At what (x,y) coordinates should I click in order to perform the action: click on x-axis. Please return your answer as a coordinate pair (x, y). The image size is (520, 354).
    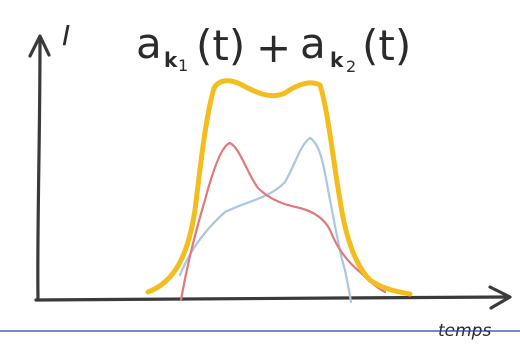
    Looking at the image, I should click on (271, 298).